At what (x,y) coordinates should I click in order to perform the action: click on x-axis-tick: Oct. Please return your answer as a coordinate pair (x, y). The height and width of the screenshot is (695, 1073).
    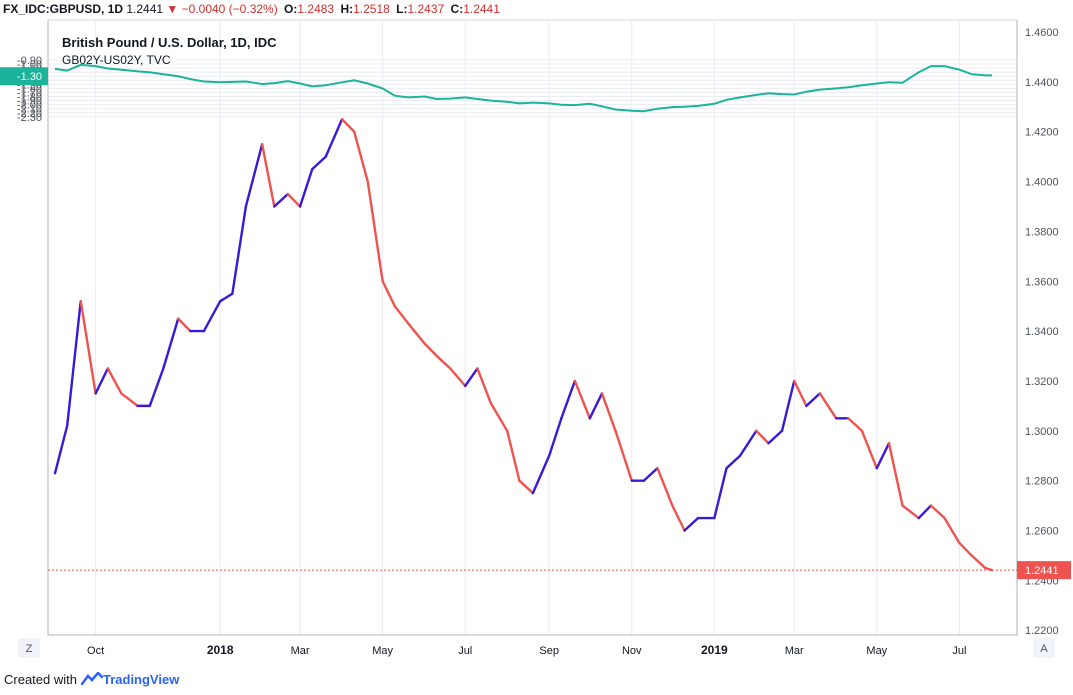
    Looking at the image, I should click on (95, 651).